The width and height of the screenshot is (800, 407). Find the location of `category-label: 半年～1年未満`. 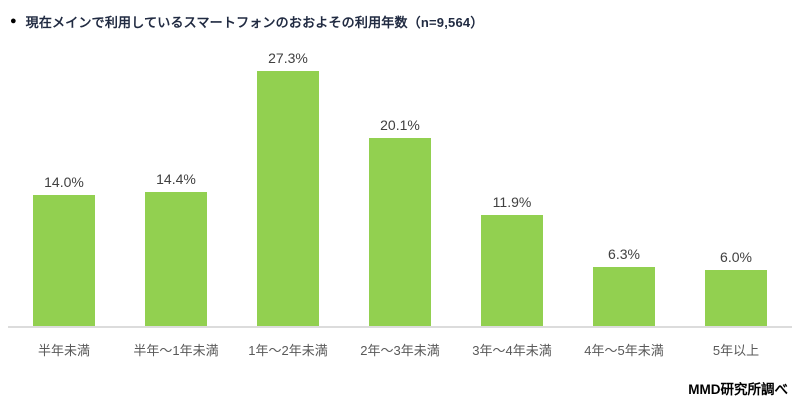

category-label: 半年～1年未満 is located at coordinates (176, 350).